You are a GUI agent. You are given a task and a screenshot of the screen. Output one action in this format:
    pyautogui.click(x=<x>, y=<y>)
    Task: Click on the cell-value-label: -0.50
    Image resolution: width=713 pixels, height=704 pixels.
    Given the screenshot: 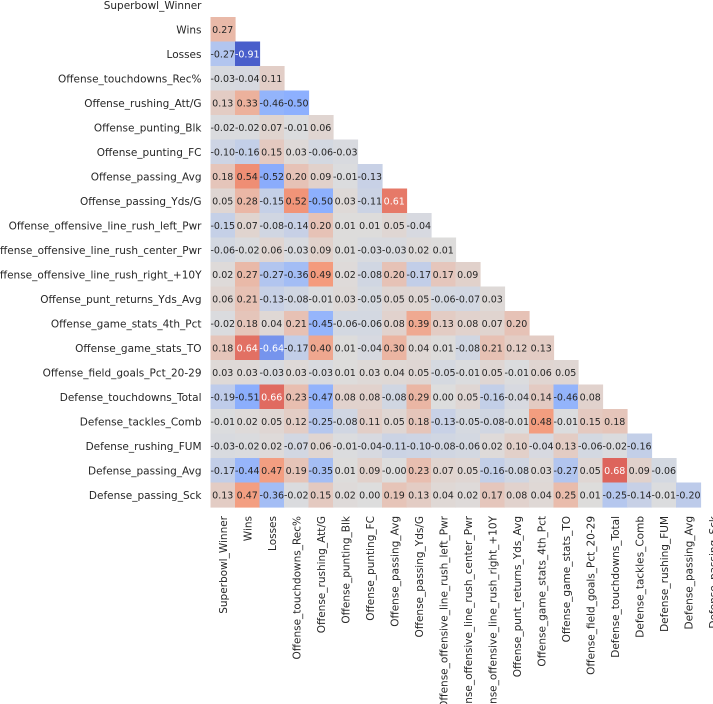 What is the action you would take?
    pyautogui.click(x=296, y=103)
    